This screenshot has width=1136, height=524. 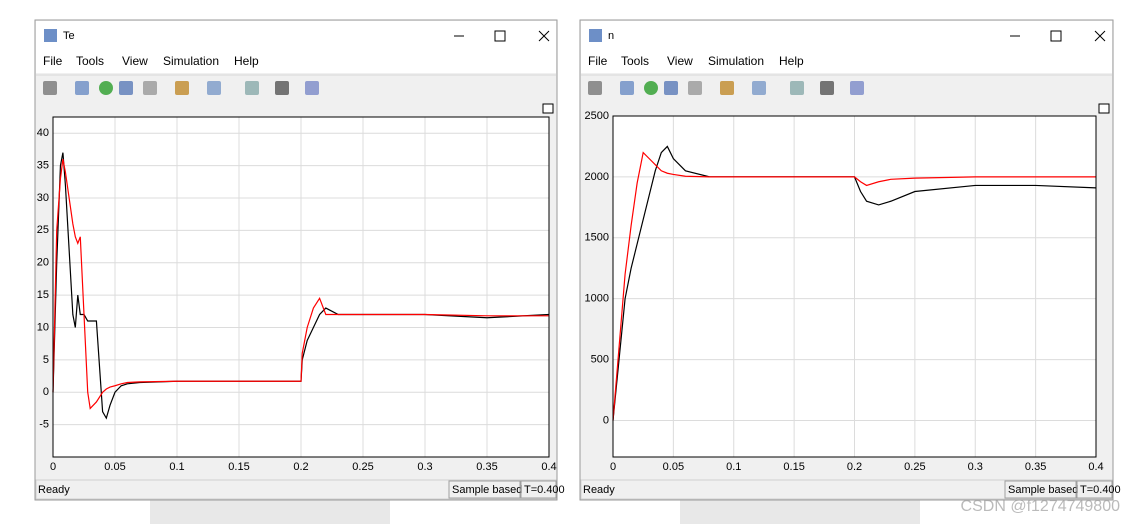 I want to click on y-tick-label: 2000, so click(x=597, y=177).